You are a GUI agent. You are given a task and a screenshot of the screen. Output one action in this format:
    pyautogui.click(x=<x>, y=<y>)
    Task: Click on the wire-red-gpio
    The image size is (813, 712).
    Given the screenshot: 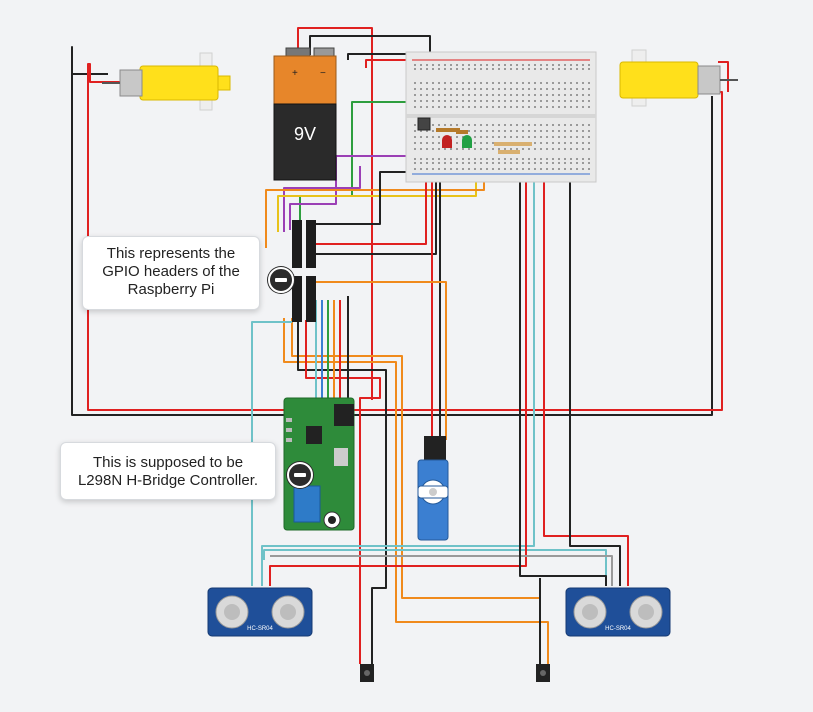 What is the action you would take?
    pyautogui.click(x=366, y=209)
    